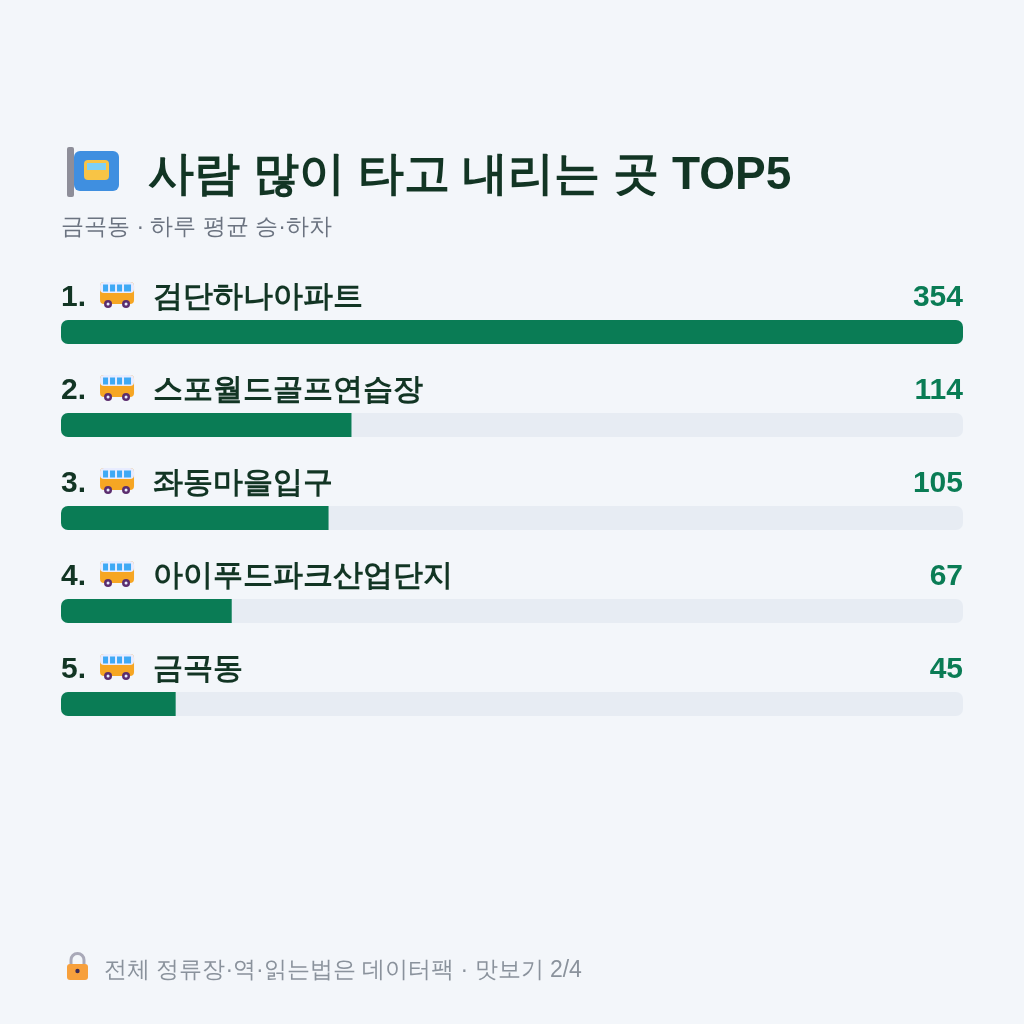 This screenshot has height=1024, width=1024. I want to click on data-label: 114, so click(939, 388).